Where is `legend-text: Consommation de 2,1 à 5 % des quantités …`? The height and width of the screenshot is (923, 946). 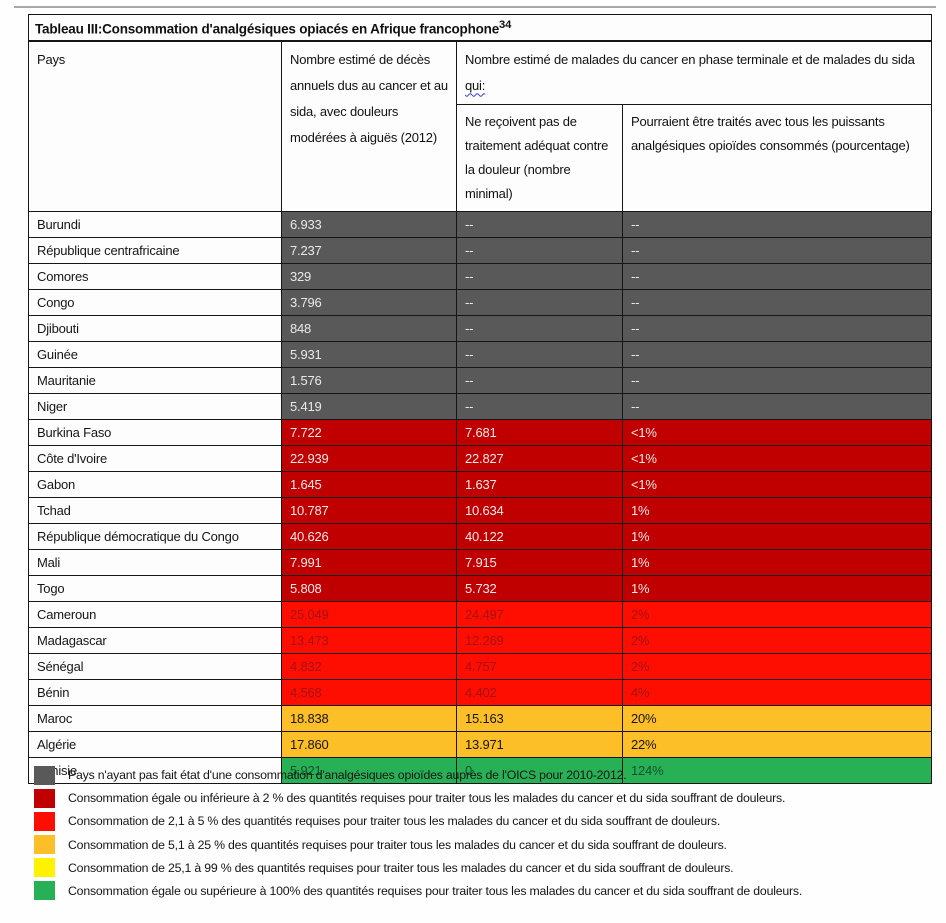 legend-text: Consommation de 2,1 à 5 % des quantités … is located at coordinates (394, 821).